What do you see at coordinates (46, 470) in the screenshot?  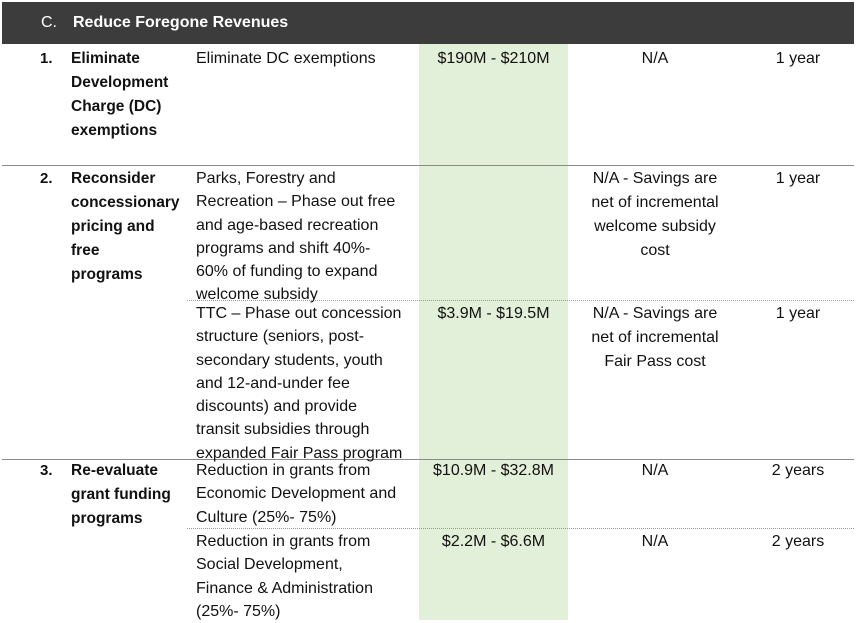 I see `row-number: 3.` at bounding box center [46, 470].